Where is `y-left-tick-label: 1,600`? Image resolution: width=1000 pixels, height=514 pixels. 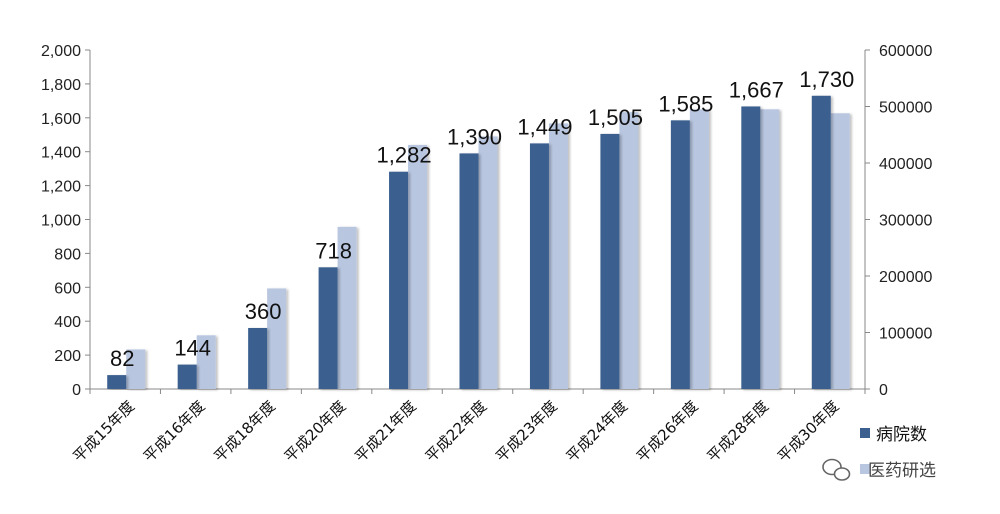 y-left-tick-label: 1,600 is located at coordinates (61, 119).